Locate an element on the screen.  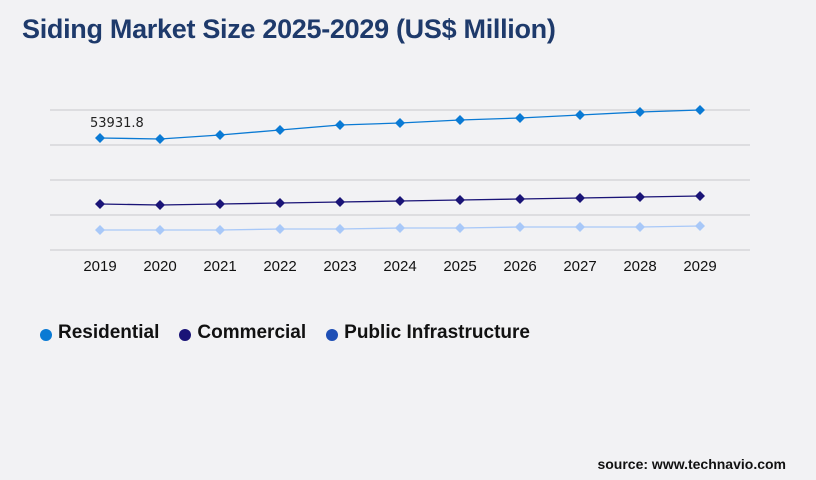
x-tick-label: 2029 is located at coordinates (699, 266).